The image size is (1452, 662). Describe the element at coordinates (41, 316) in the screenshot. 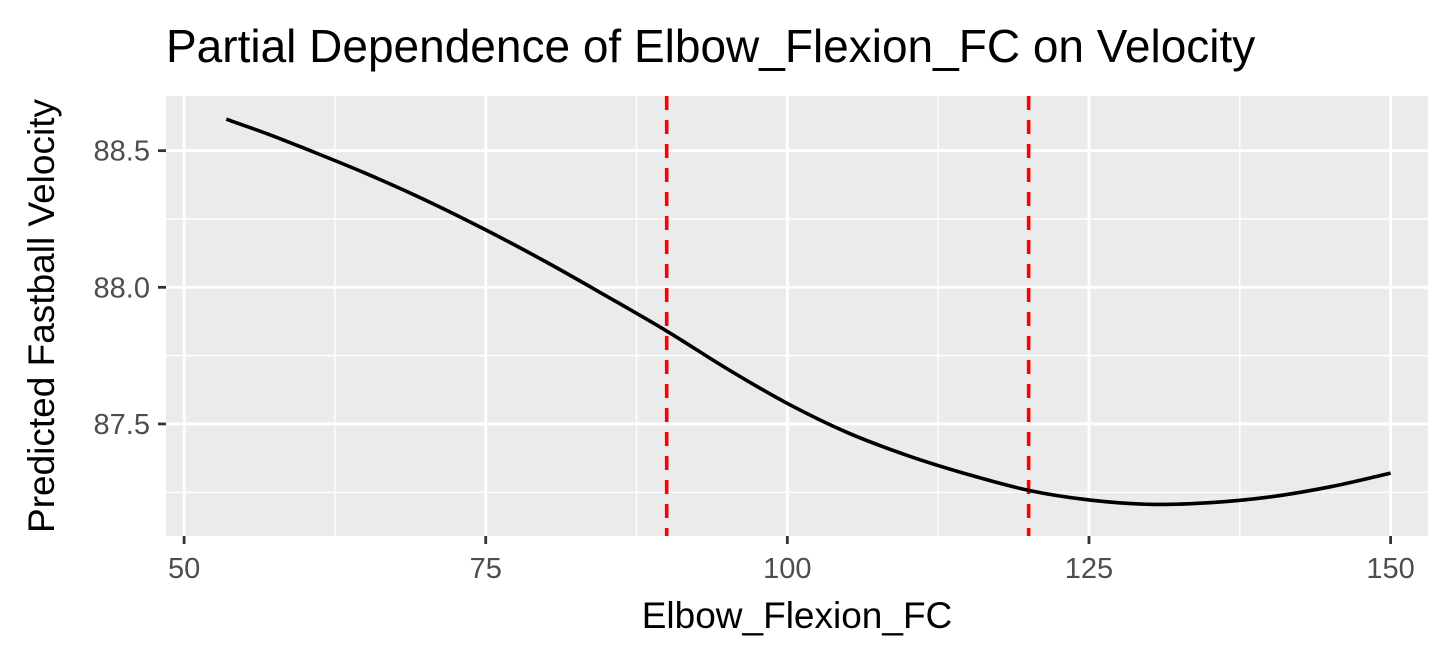

I see `y-axis-title: Predicted Fastball Velocity` at that location.